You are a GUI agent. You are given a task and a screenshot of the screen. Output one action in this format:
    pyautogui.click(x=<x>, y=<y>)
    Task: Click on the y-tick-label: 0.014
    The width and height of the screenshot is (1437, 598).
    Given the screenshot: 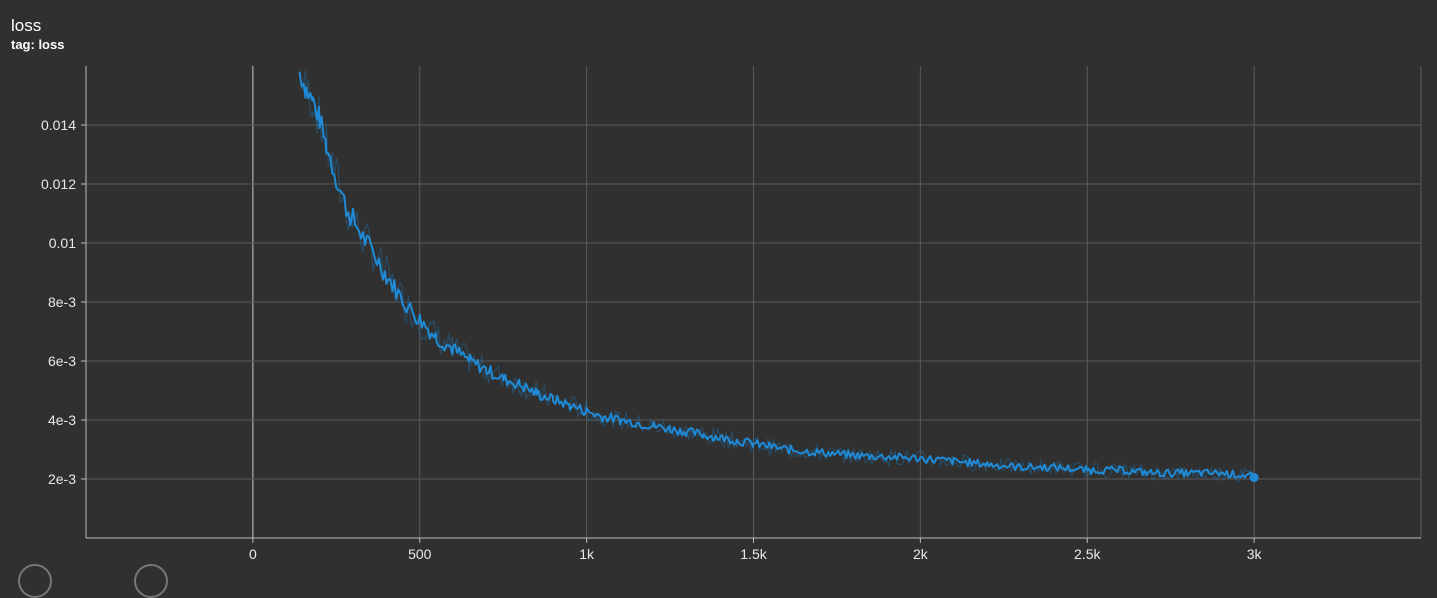 What is the action you would take?
    pyautogui.click(x=58, y=125)
    